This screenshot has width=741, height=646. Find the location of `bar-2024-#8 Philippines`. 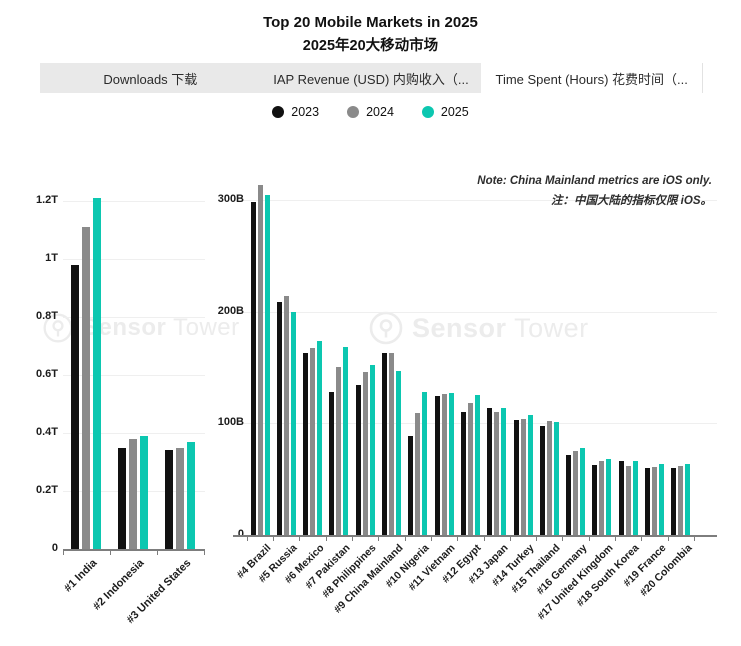

bar-2024-#8 Philippines is located at coordinates (365, 453).